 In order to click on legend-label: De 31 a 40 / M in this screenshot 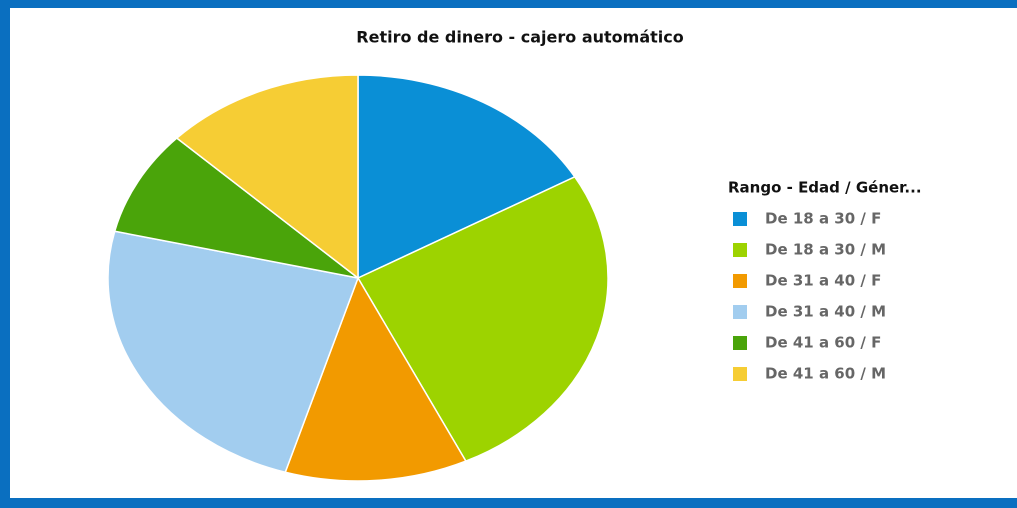, I will do `click(825, 312)`.